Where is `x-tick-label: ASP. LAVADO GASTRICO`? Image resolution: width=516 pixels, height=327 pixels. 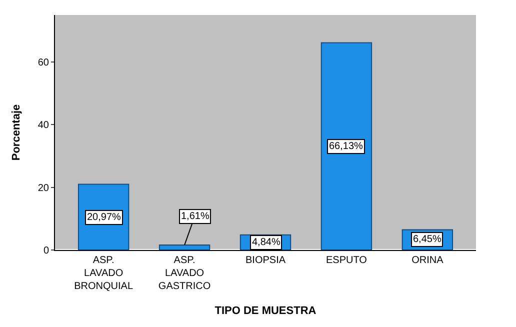
x-tick-label: ASP. LAVADO GASTRICO is located at coordinates (184, 273).